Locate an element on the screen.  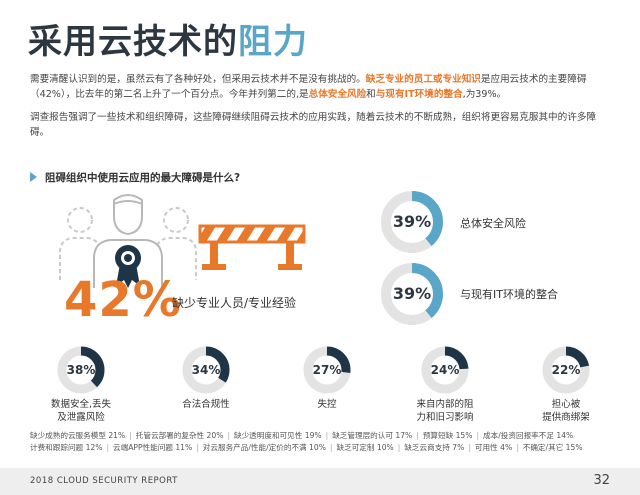
page-number: 32 is located at coordinates (601, 480).